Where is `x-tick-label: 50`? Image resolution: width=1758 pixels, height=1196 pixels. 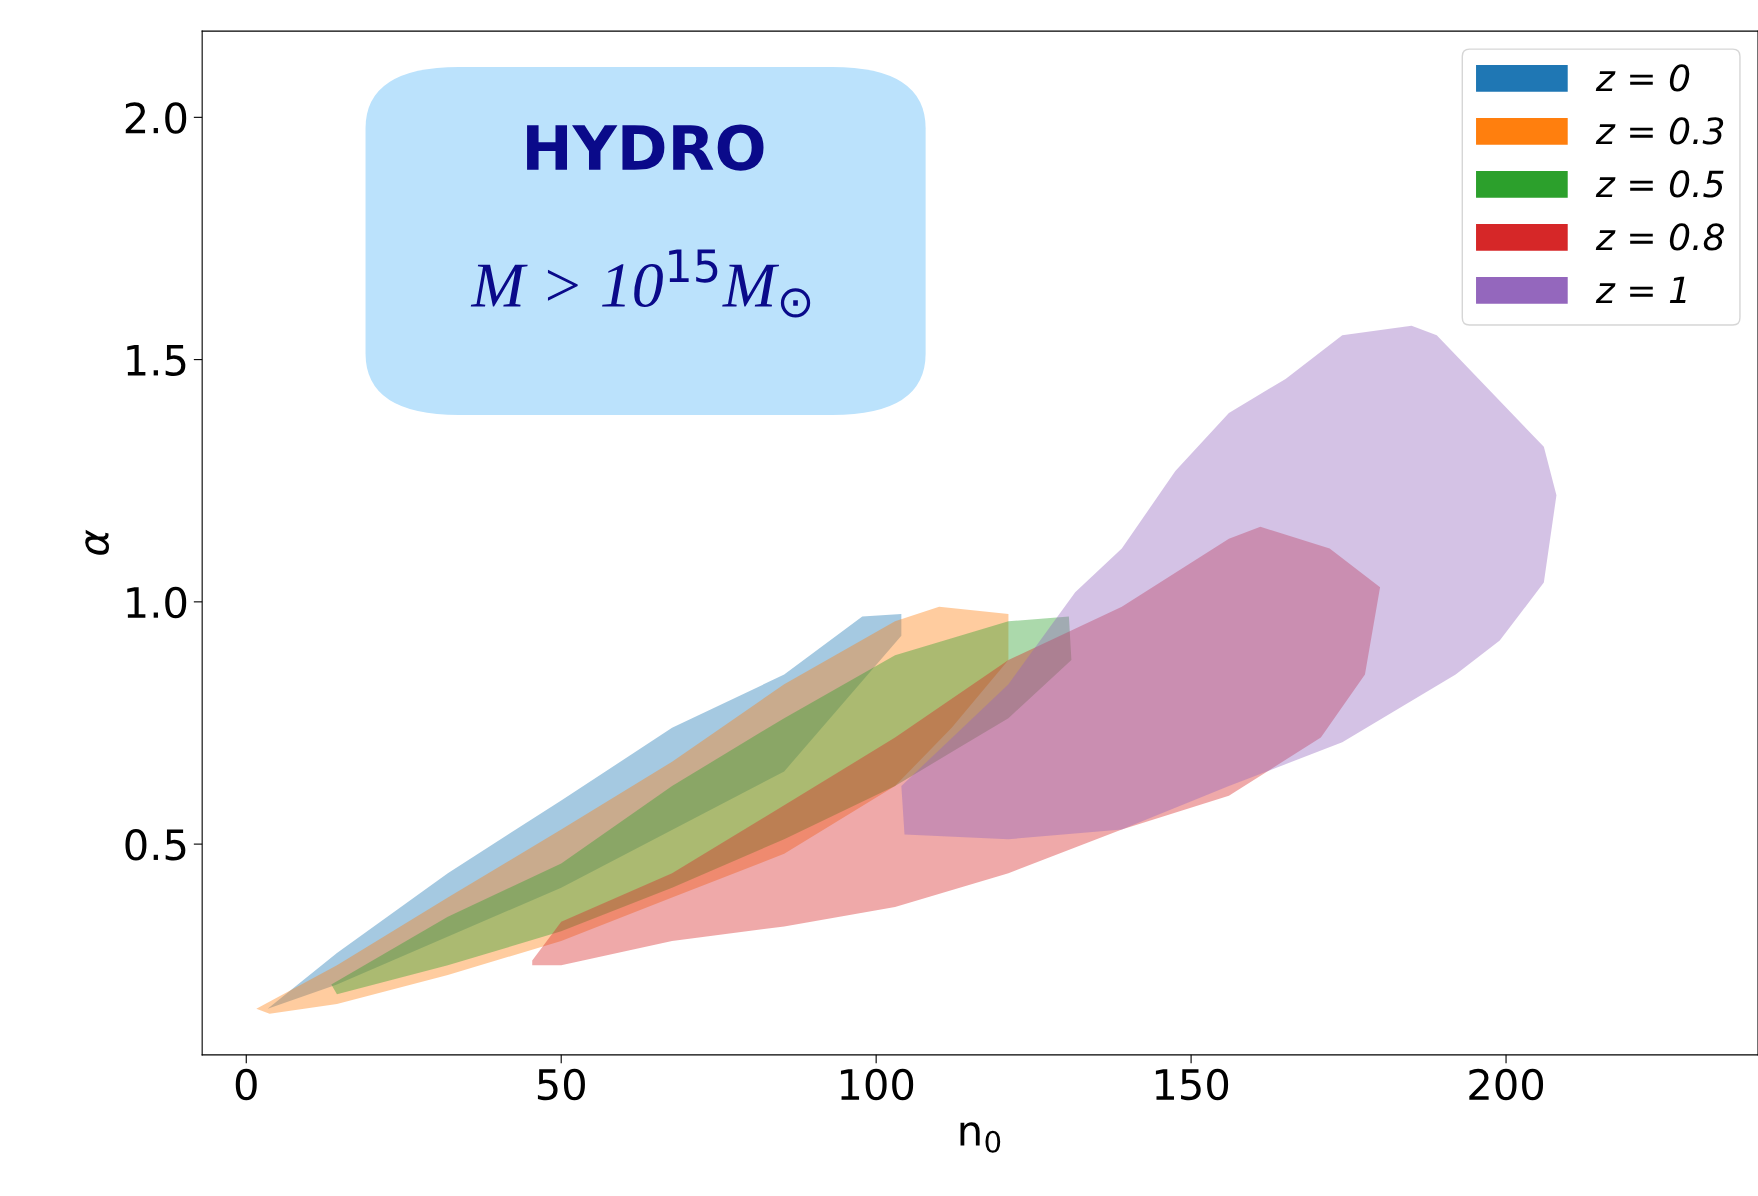
x-tick-label: 50 is located at coordinates (561, 1084).